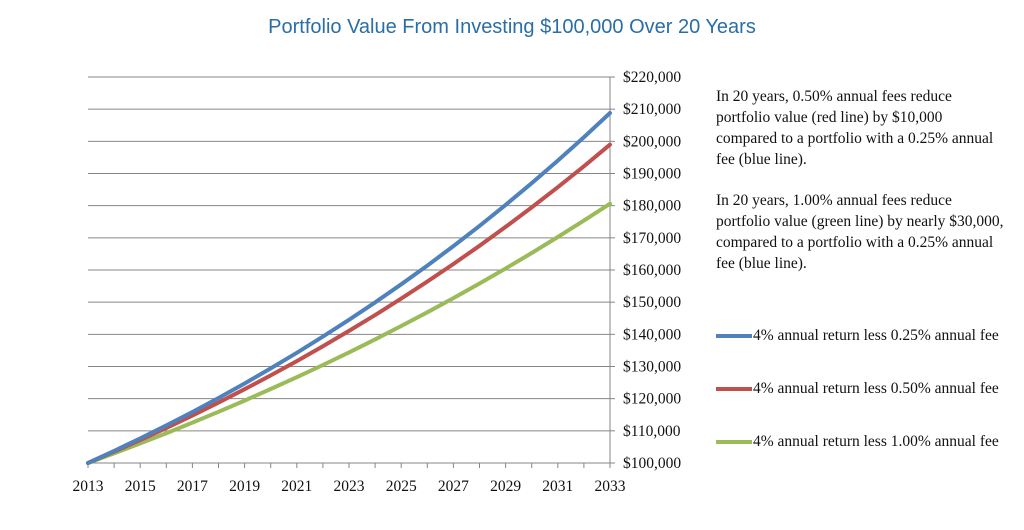  I want to click on x-tick-label: 2017, so click(192, 486).